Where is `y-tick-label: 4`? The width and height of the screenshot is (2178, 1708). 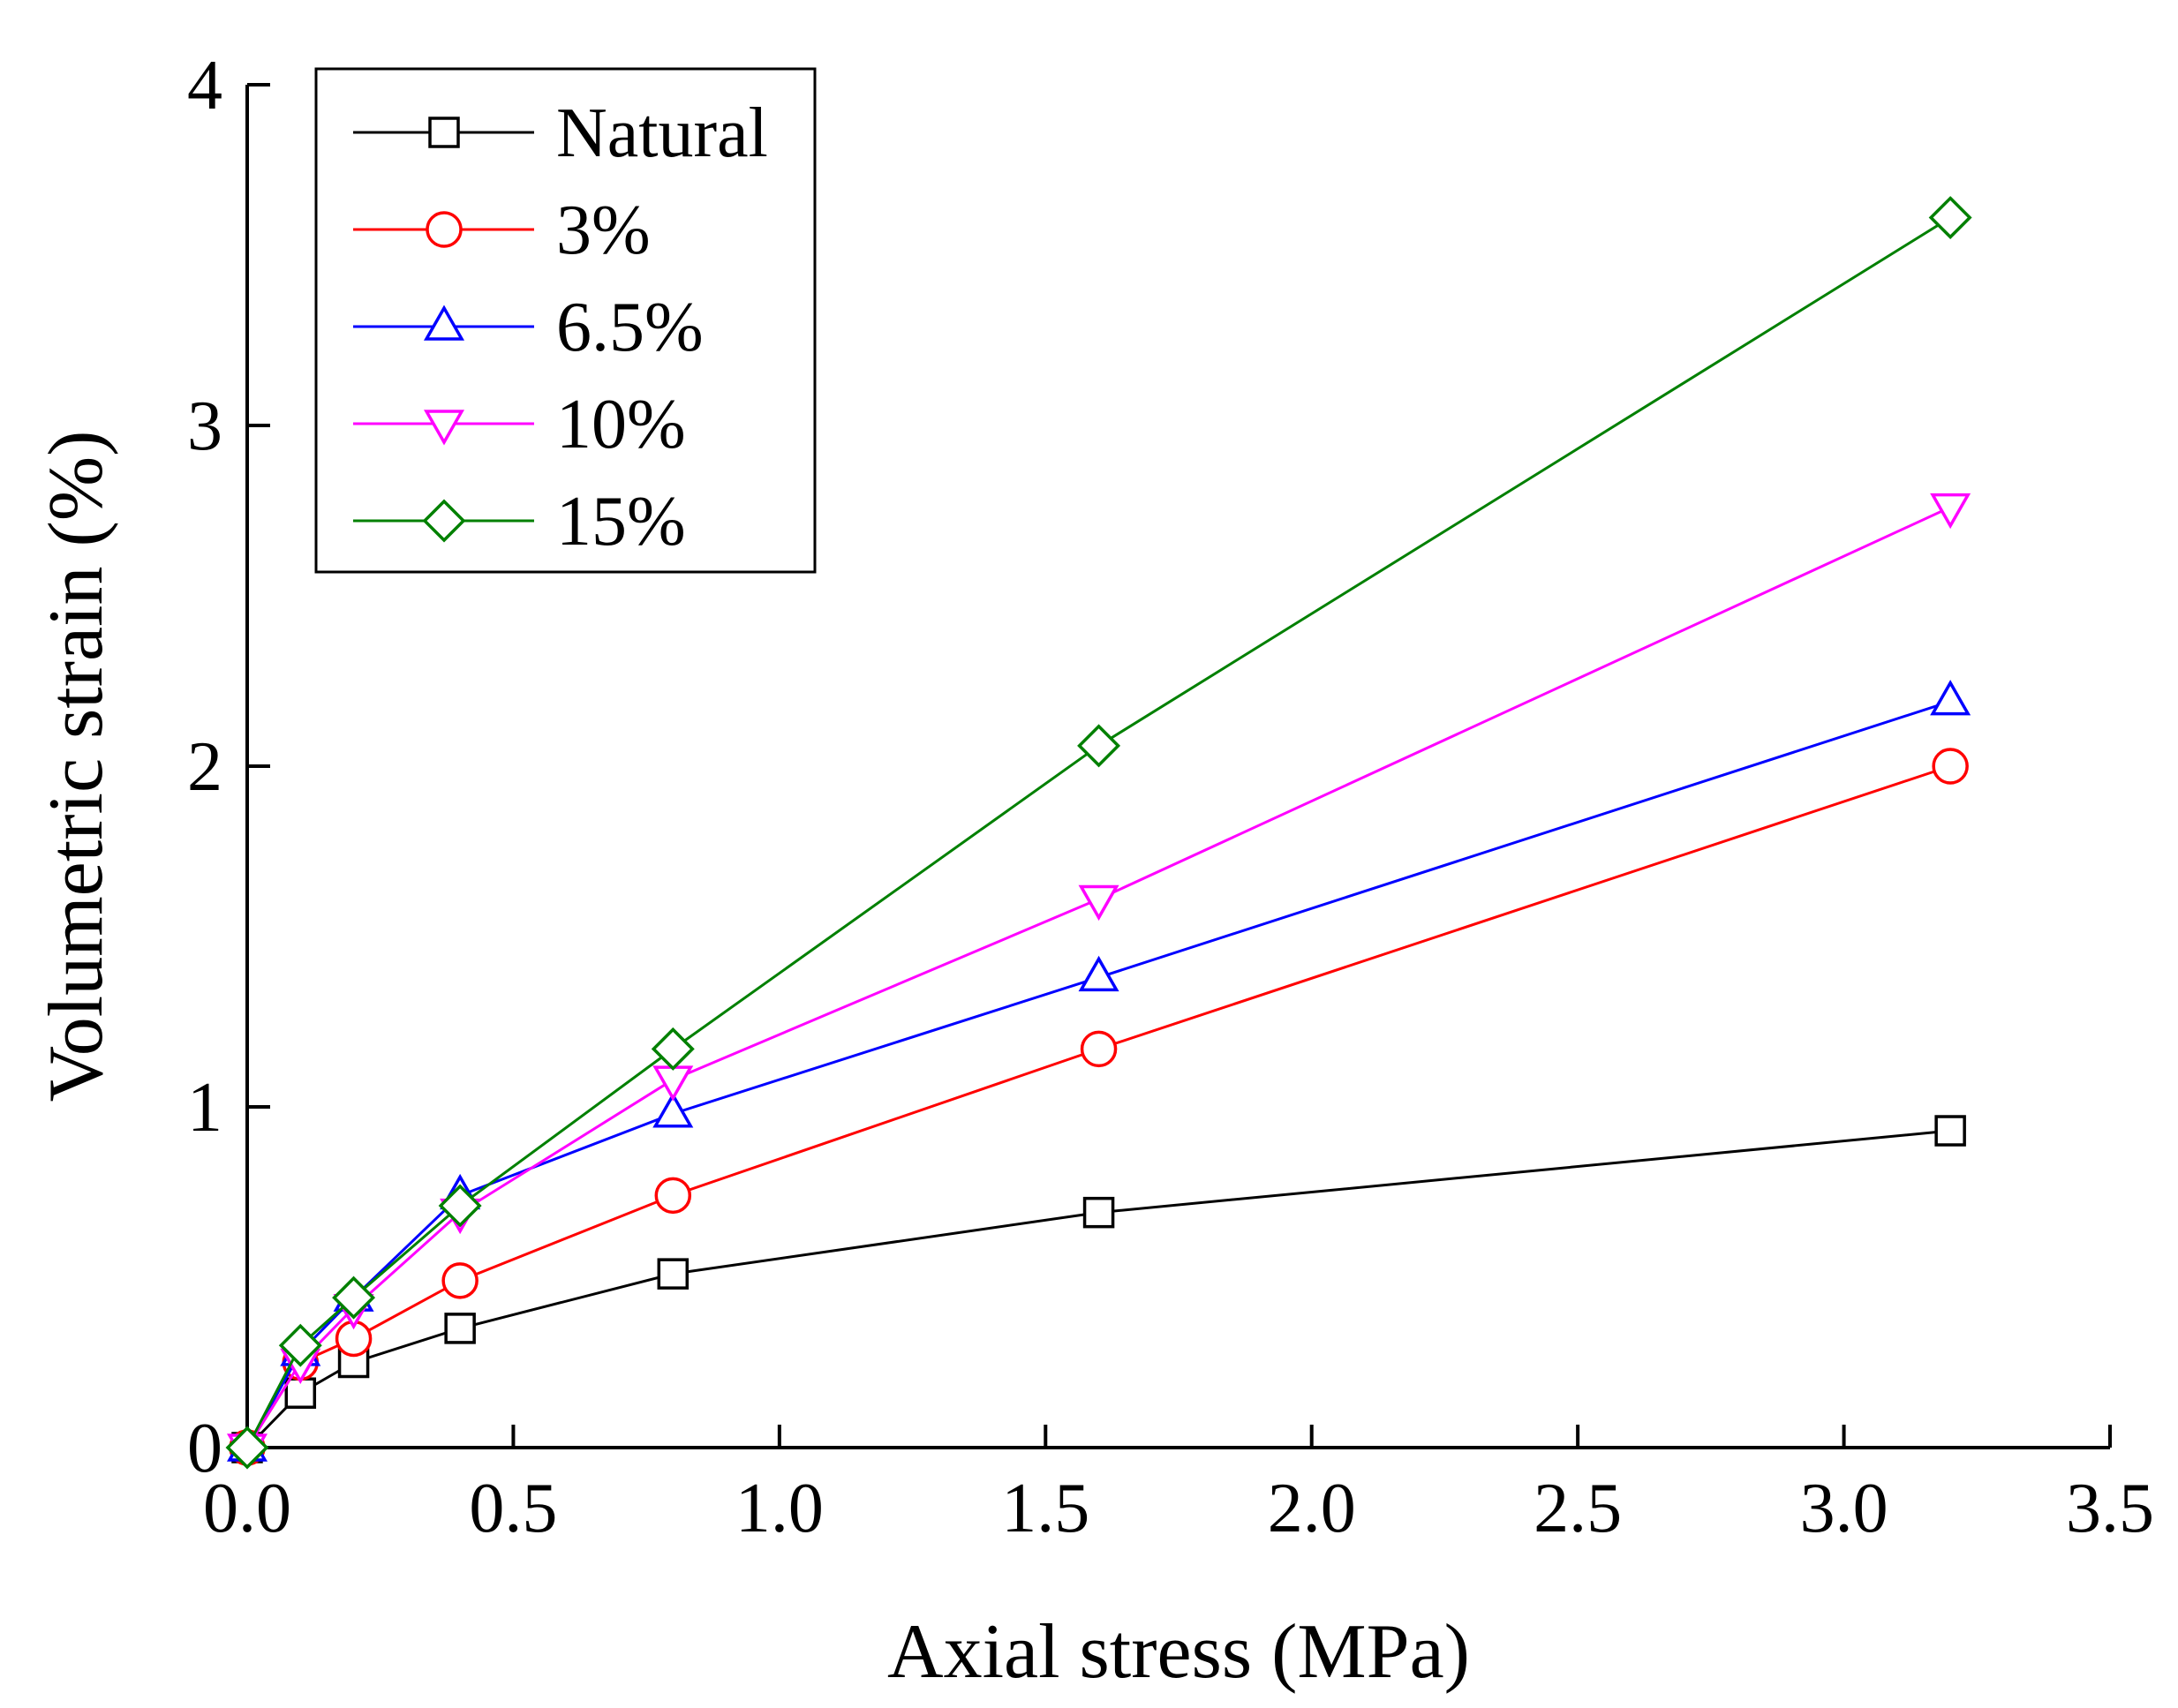 y-tick-label: 4 is located at coordinates (204, 85).